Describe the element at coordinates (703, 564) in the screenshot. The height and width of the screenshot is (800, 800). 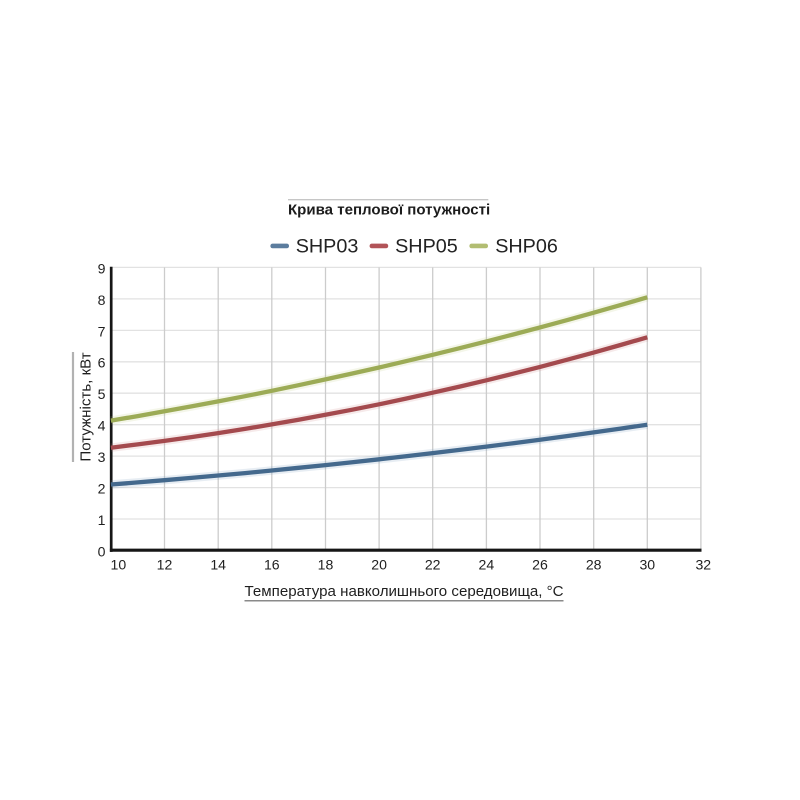
I see `svg-text: 32` at that location.